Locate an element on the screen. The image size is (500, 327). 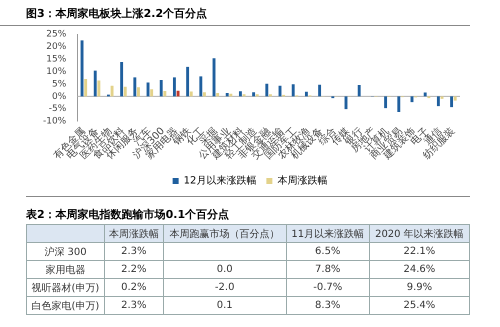
category-label: 白色家电(申万) is located at coordinates (66, 306).